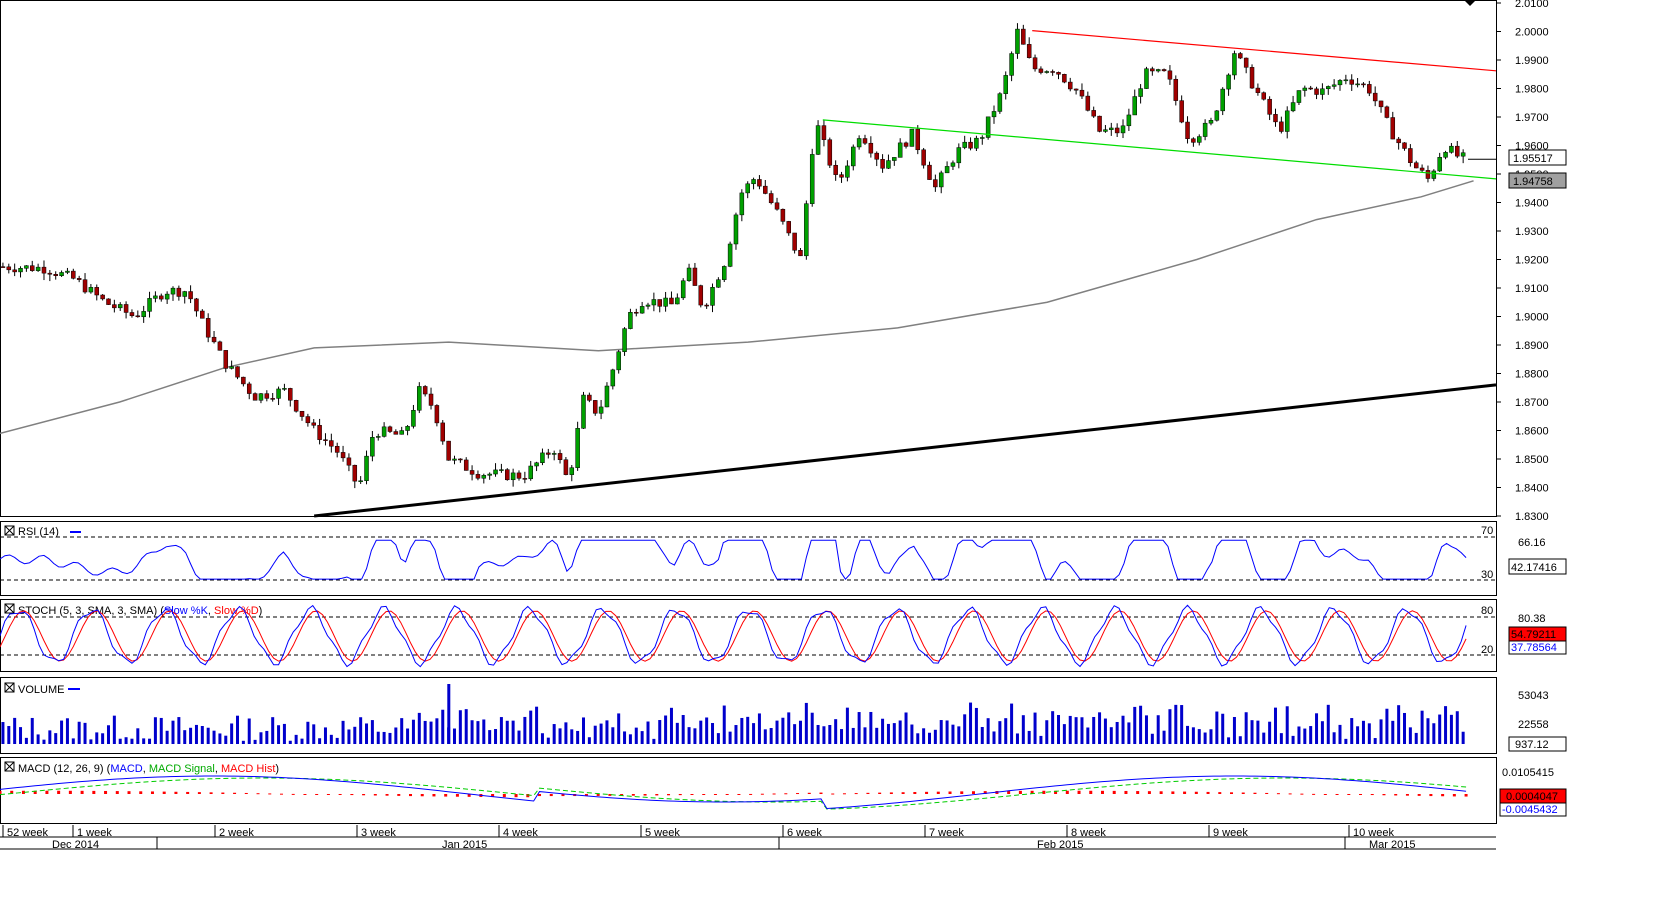 The height and width of the screenshot is (902, 1655). What do you see at coordinates (1470, 3) in the screenshot?
I see `scroll-marker-icon` at bounding box center [1470, 3].